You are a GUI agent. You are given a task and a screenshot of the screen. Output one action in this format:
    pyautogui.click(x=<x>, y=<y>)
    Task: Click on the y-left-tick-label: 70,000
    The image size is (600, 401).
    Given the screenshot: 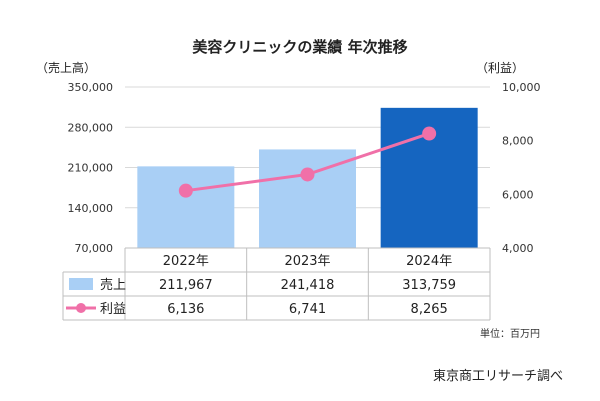 What is the action you would take?
    pyautogui.click(x=94, y=248)
    